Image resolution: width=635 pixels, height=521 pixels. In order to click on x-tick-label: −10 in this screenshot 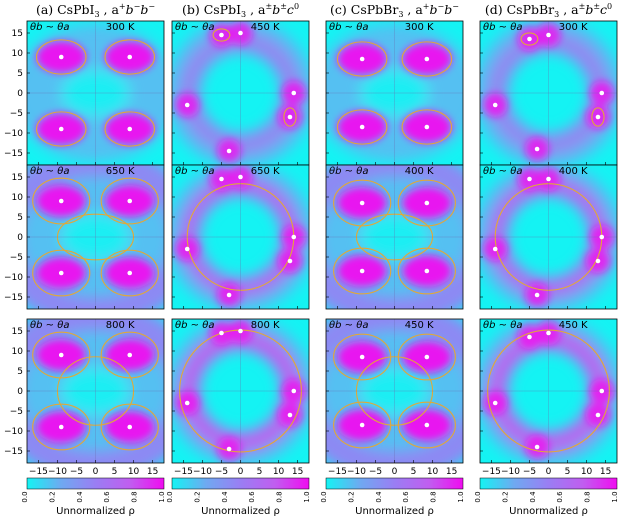, I will do `click(202, 472)`.